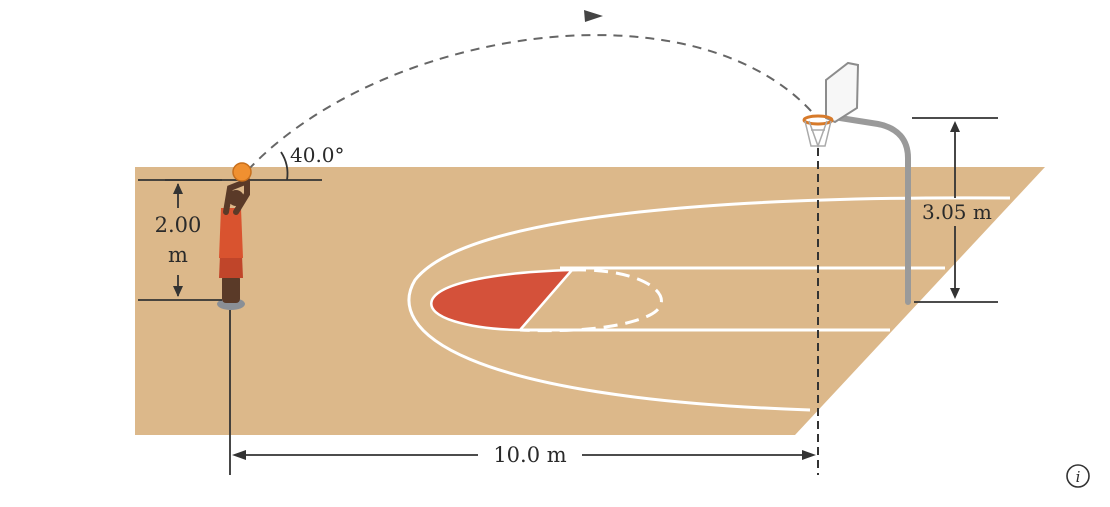 This screenshot has height=507, width=1110. I want to click on angle-label: 40.0°, so click(317, 155).